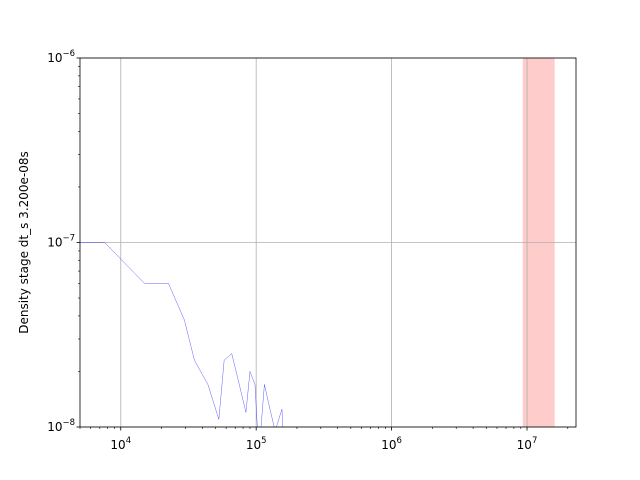 Image resolution: width=640 pixels, height=480 pixels. What do you see at coordinates (391, 444) in the screenshot?
I see `x-tick-label: 10⁶` at bounding box center [391, 444].